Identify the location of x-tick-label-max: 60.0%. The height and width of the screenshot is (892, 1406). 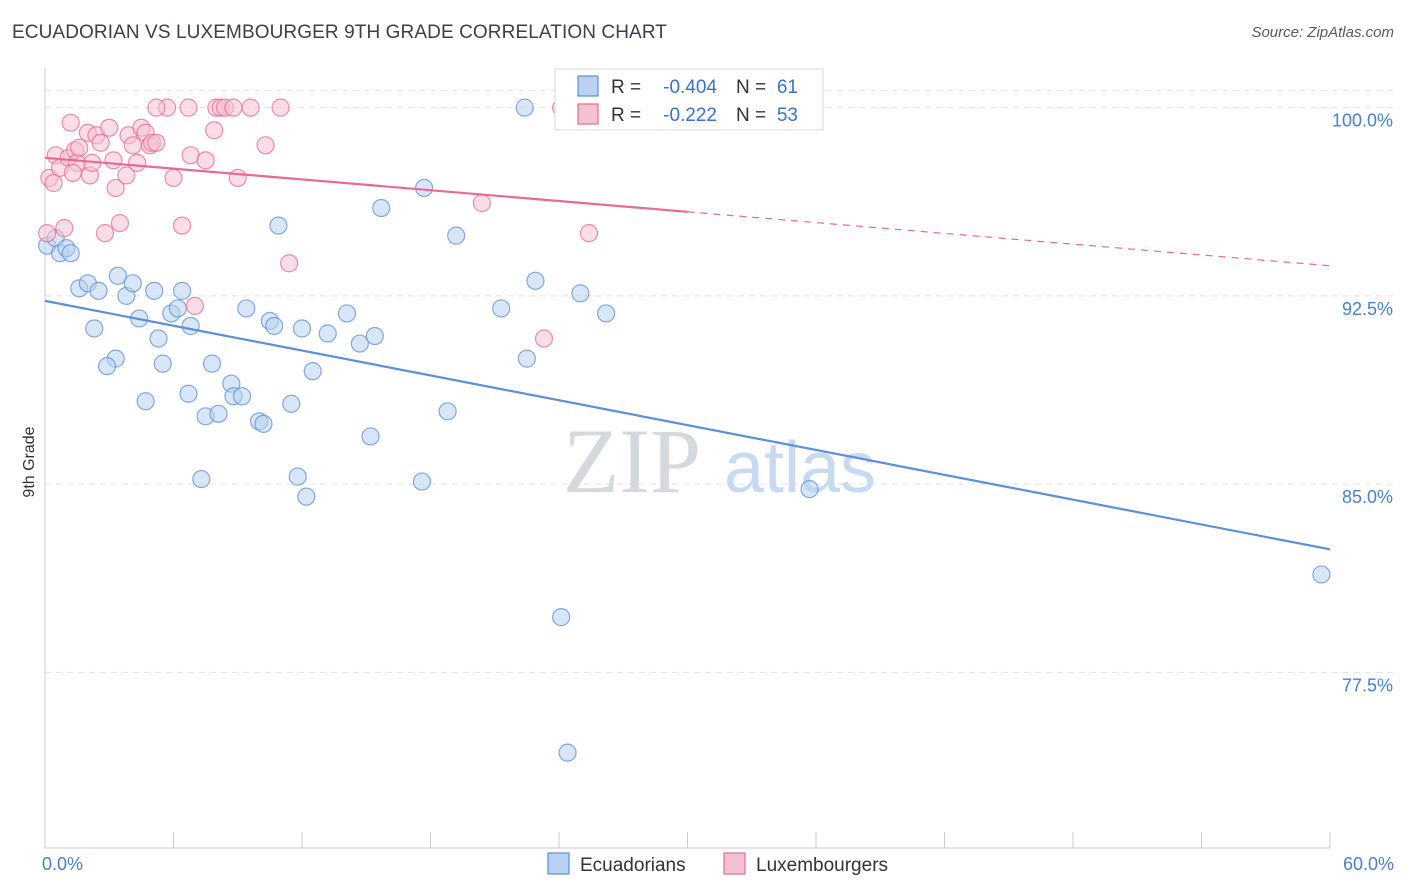
(1368, 864).